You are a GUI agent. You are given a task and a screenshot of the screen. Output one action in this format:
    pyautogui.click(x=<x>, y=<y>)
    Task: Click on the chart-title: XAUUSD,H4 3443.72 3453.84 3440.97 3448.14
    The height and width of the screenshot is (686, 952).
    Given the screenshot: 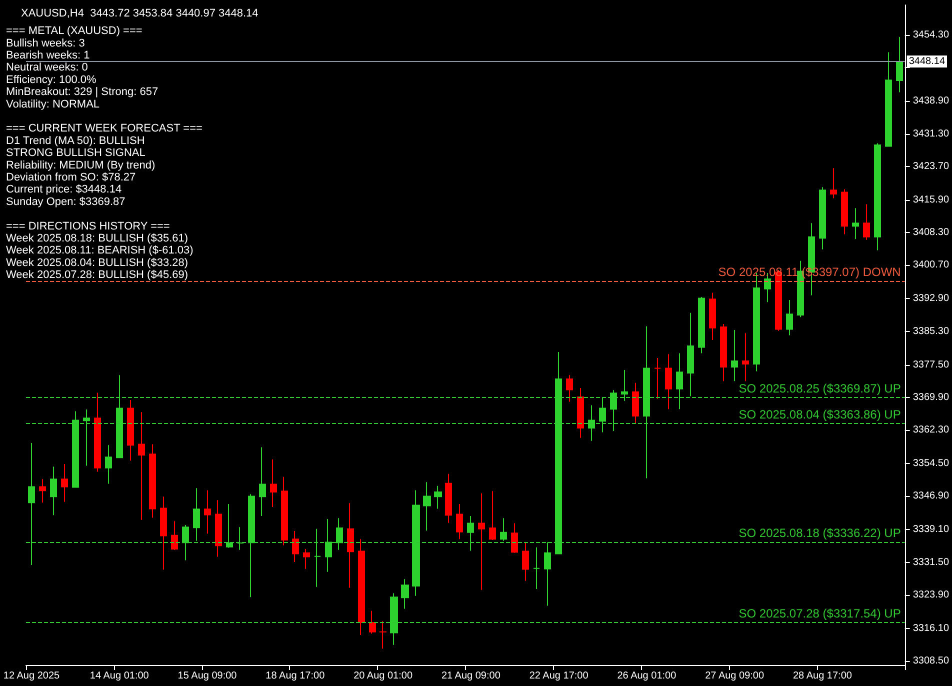 What is the action you would take?
    pyautogui.click(x=139, y=14)
    